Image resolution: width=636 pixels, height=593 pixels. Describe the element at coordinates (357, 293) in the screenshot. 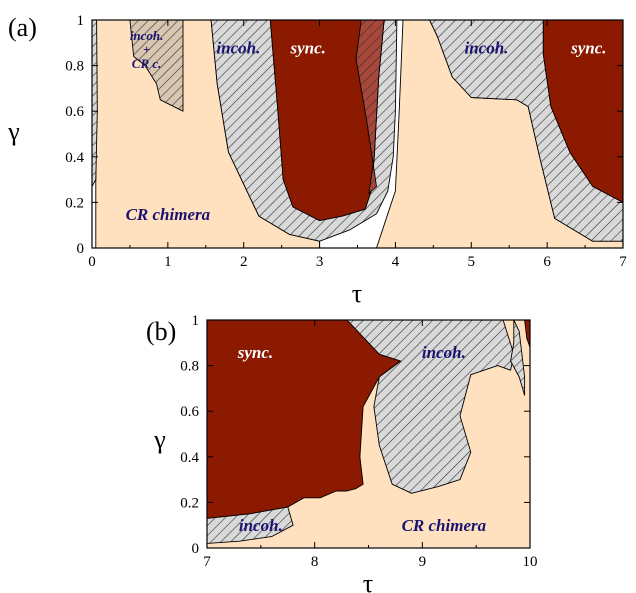

I see `x-axis-label-a: τ` at that location.